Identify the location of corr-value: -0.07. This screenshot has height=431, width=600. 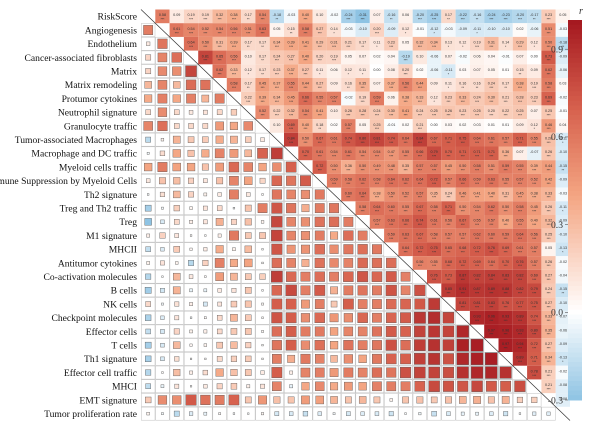
(534, 152).